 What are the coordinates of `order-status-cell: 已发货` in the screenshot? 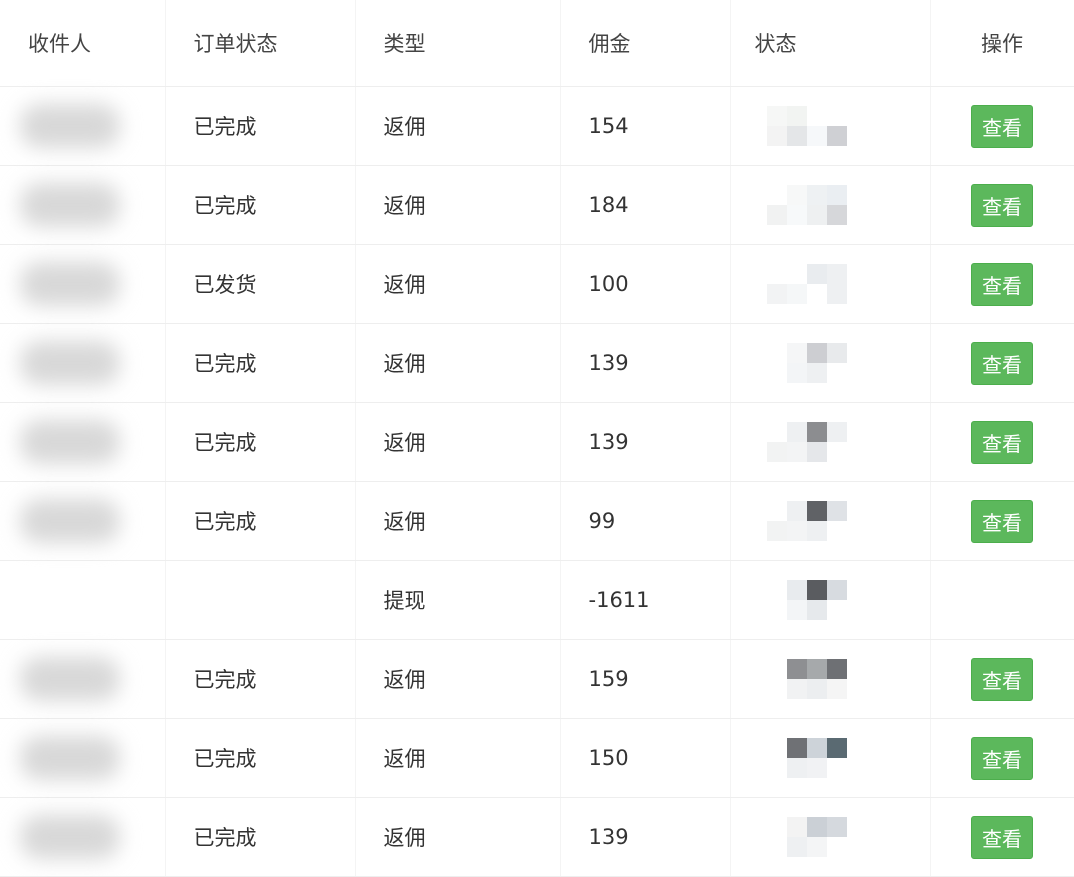 It's located at (260, 284).